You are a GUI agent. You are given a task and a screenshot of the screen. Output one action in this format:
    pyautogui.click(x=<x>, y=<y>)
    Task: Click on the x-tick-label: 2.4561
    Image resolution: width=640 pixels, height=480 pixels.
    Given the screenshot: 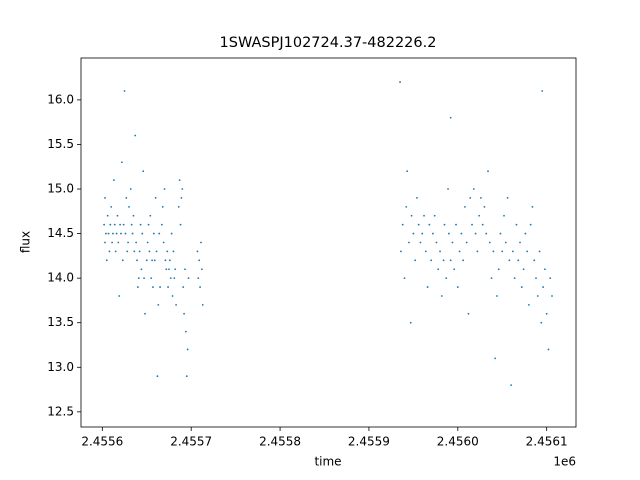 What is the action you would take?
    pyautogui.click(x=547, y=442)
    